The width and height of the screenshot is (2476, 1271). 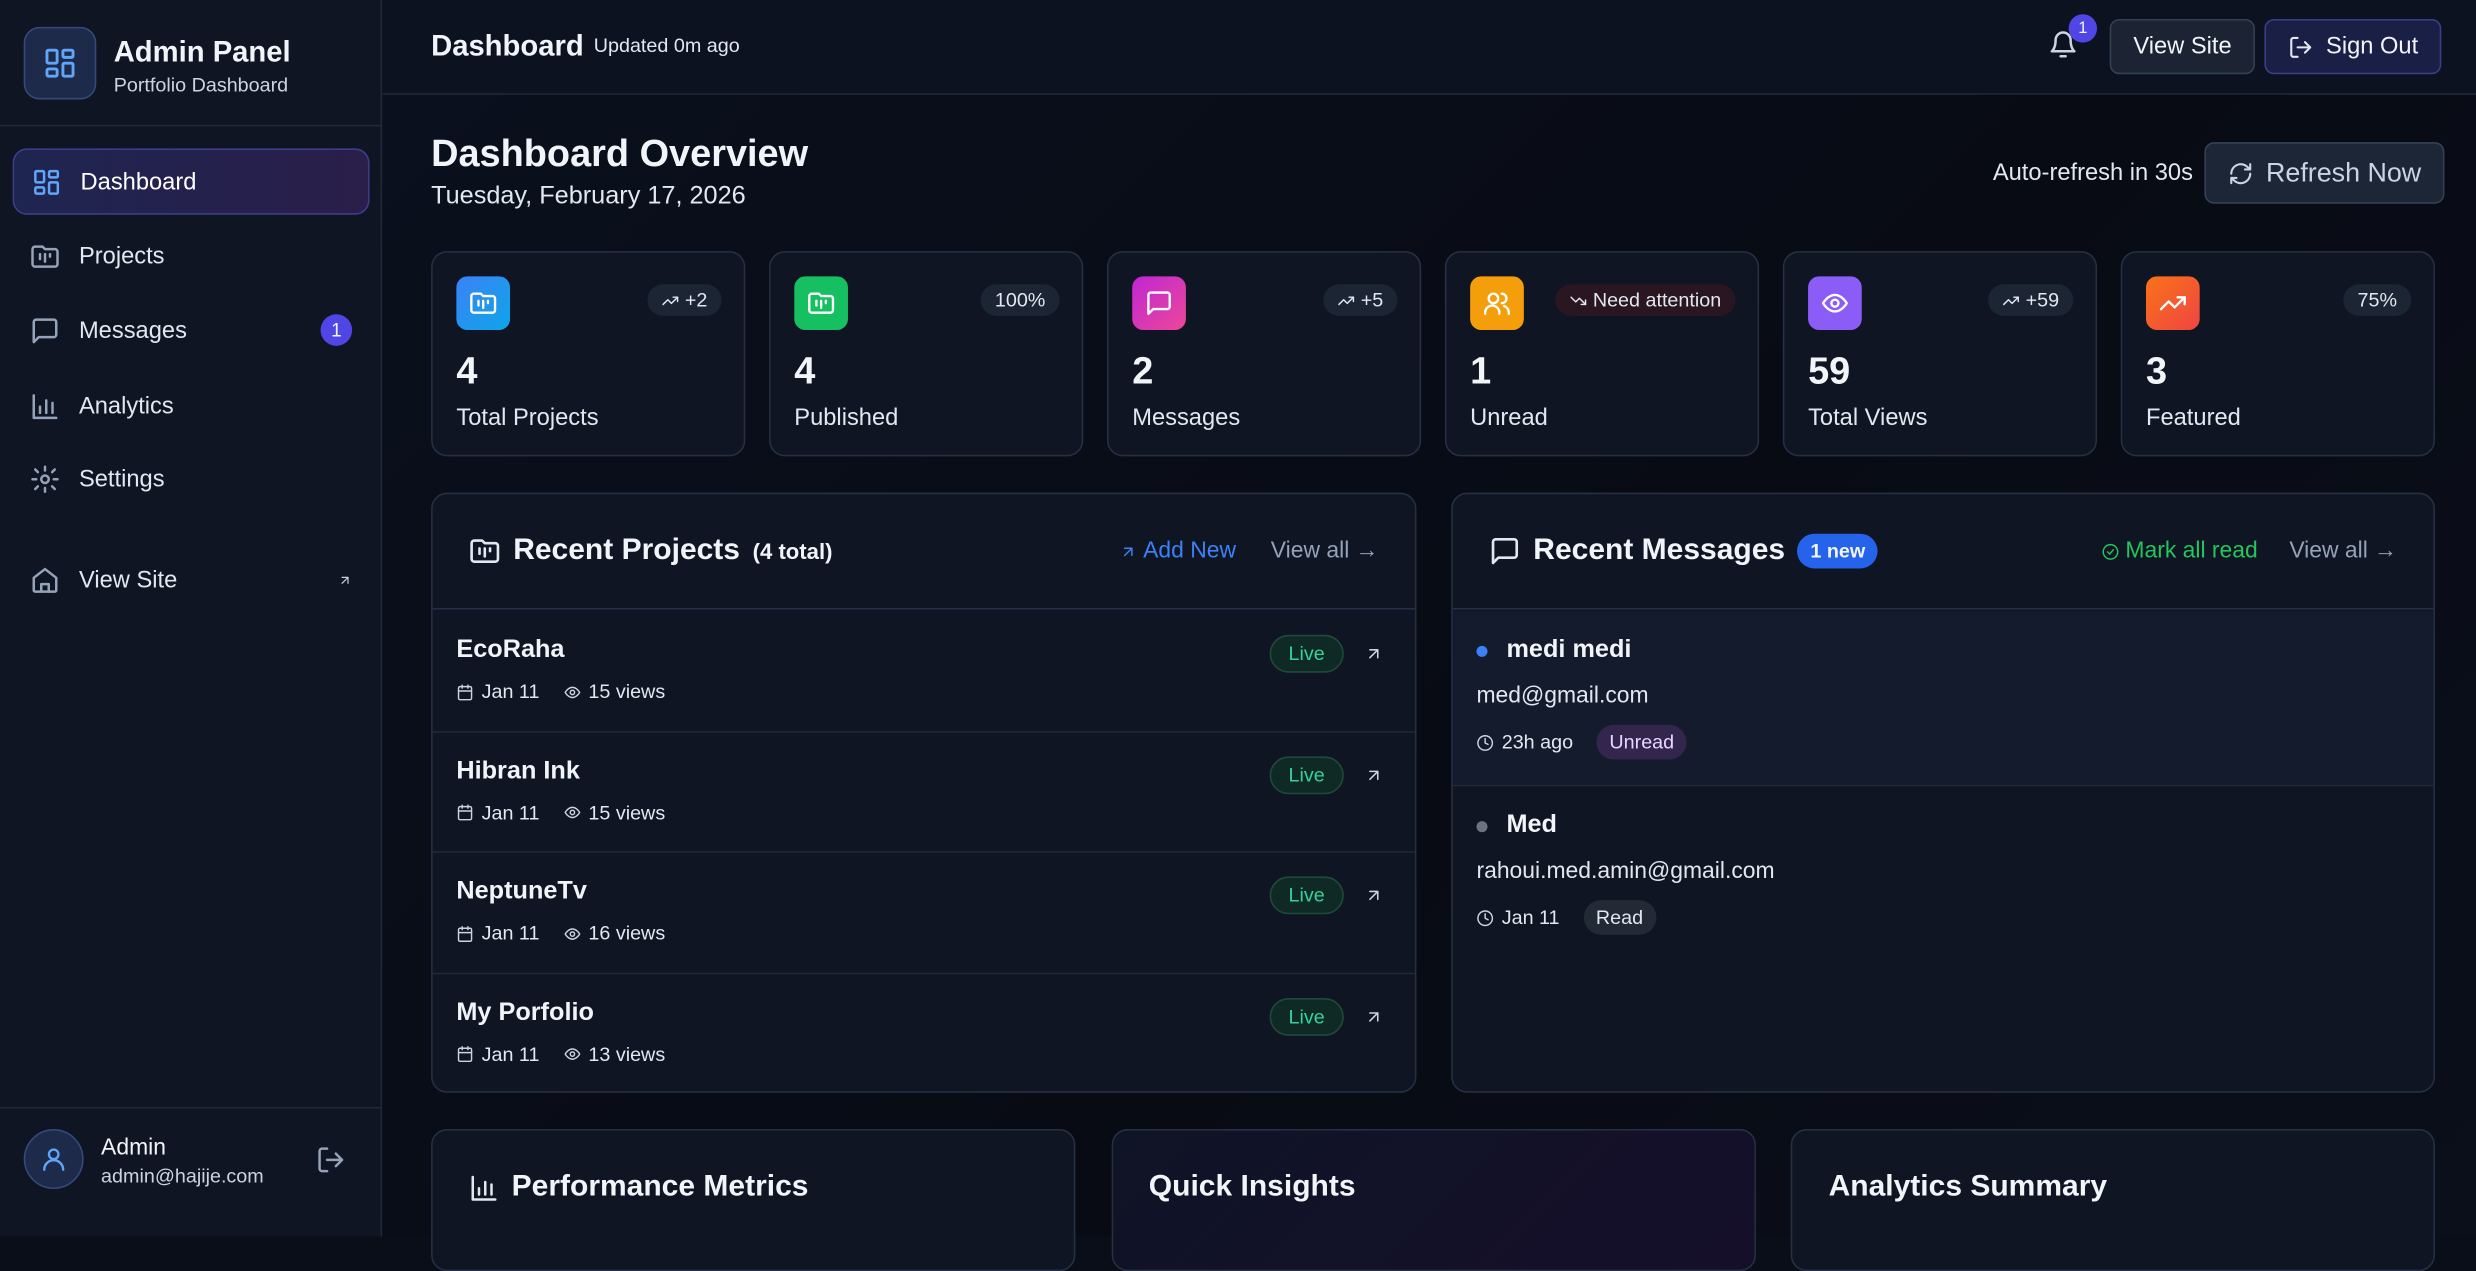 I want to click on name-wrap: NeptuneTv, so click(x=521, y=892).